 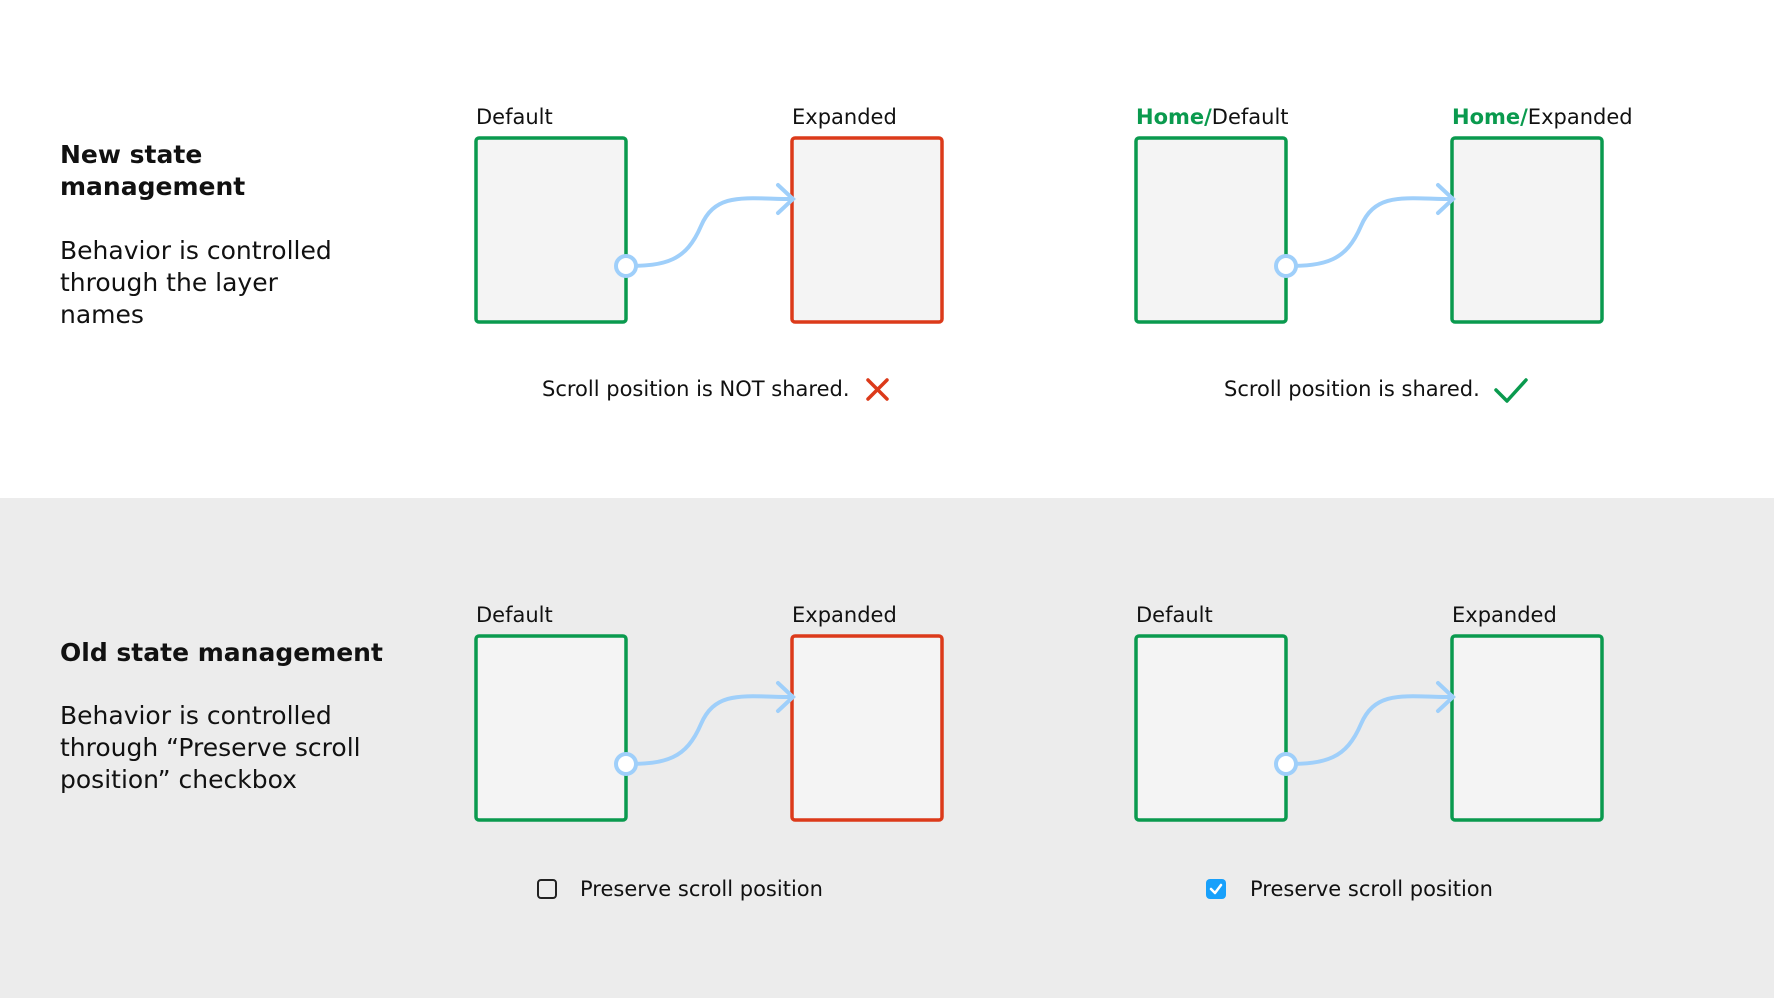 What do you see at coordinates (547, 889) in the screenshot?
I see `preserve-scroll-checkbox-unchecked` at bounding box center [547, 889].